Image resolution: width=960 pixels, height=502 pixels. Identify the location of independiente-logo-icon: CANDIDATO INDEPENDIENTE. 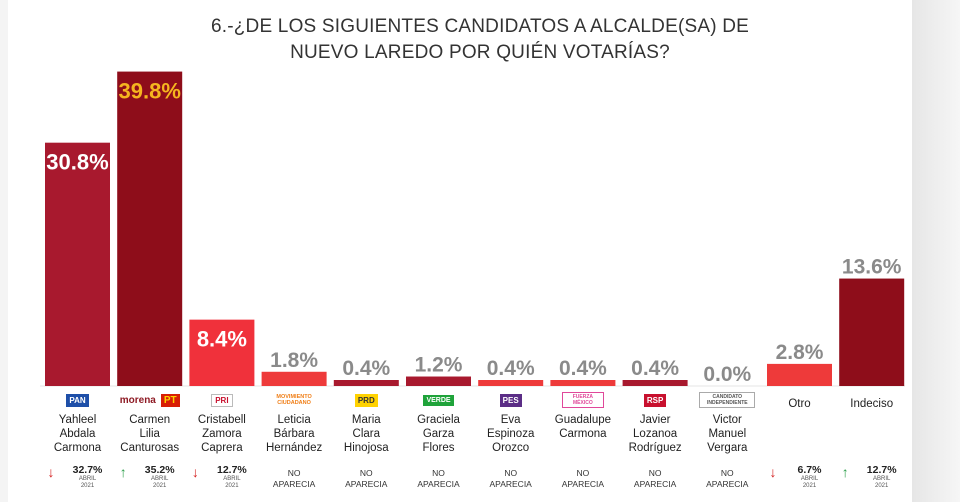
(727, 400).